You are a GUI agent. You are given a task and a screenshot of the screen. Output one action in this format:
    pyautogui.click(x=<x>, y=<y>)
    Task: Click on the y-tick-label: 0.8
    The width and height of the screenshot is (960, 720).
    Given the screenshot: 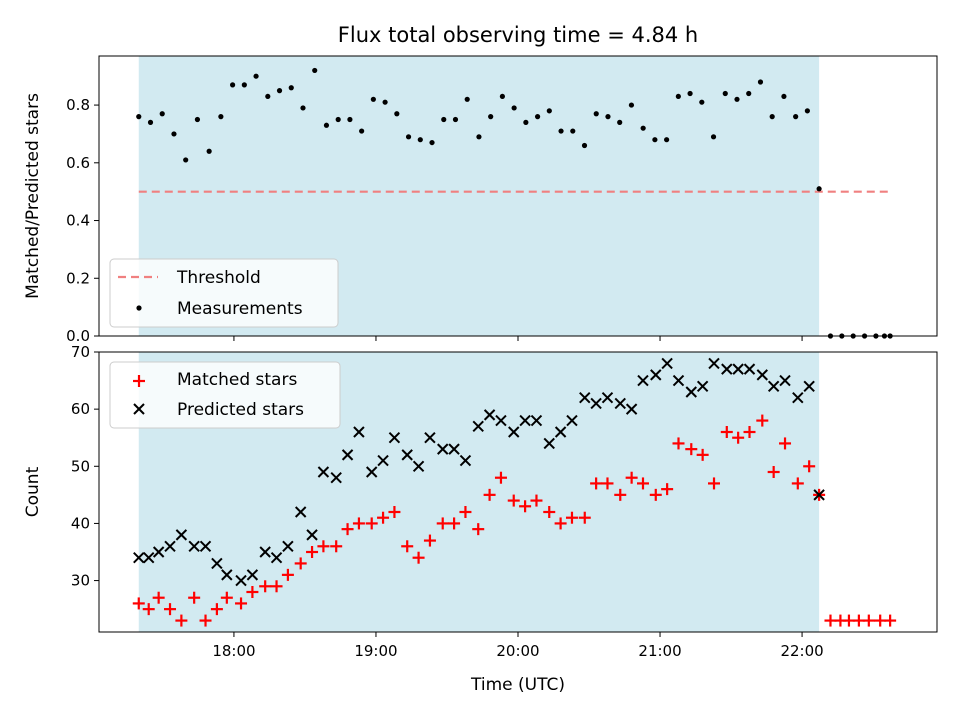 What is the action you would take?
    pyautogui.click(x=78, y=105)
    